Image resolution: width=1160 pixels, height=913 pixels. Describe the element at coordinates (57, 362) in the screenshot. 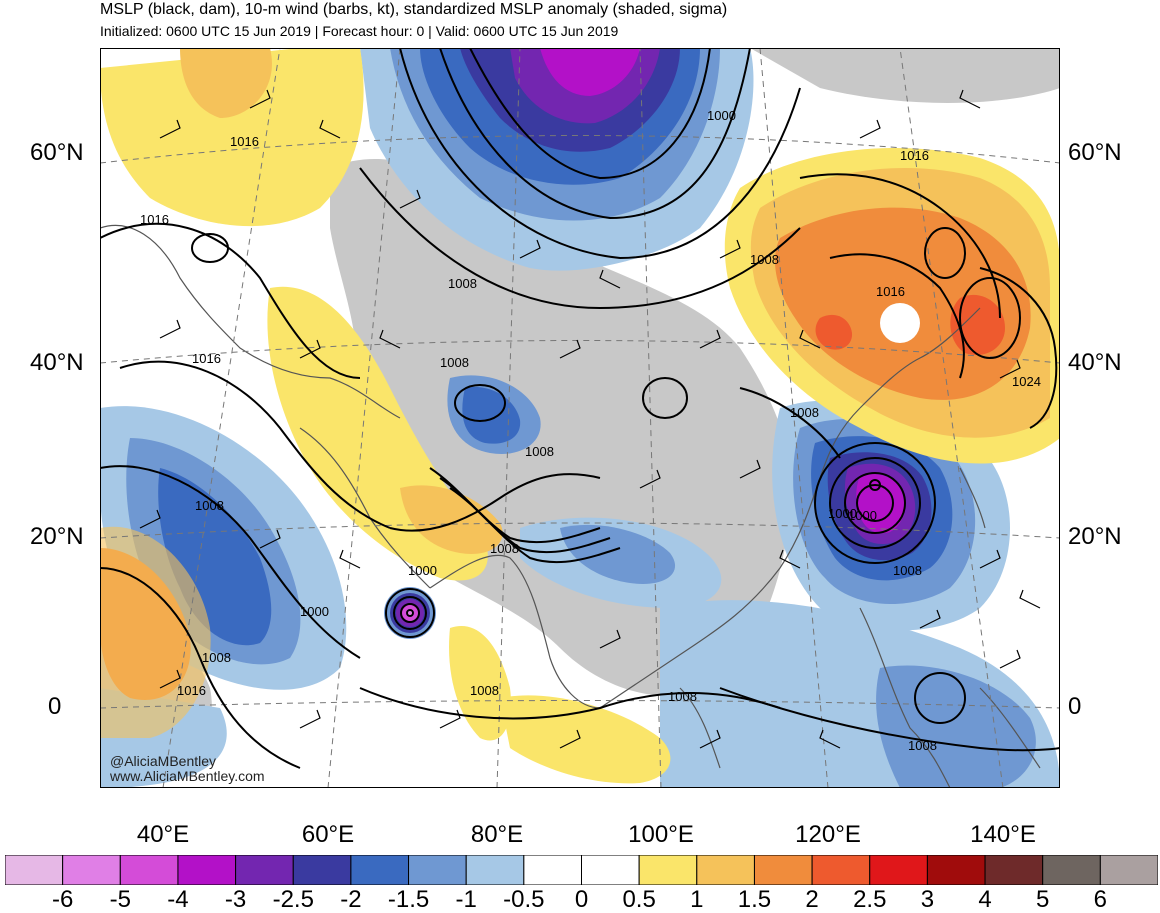

I see `lat-label-40n-left: 40°N` at that location.